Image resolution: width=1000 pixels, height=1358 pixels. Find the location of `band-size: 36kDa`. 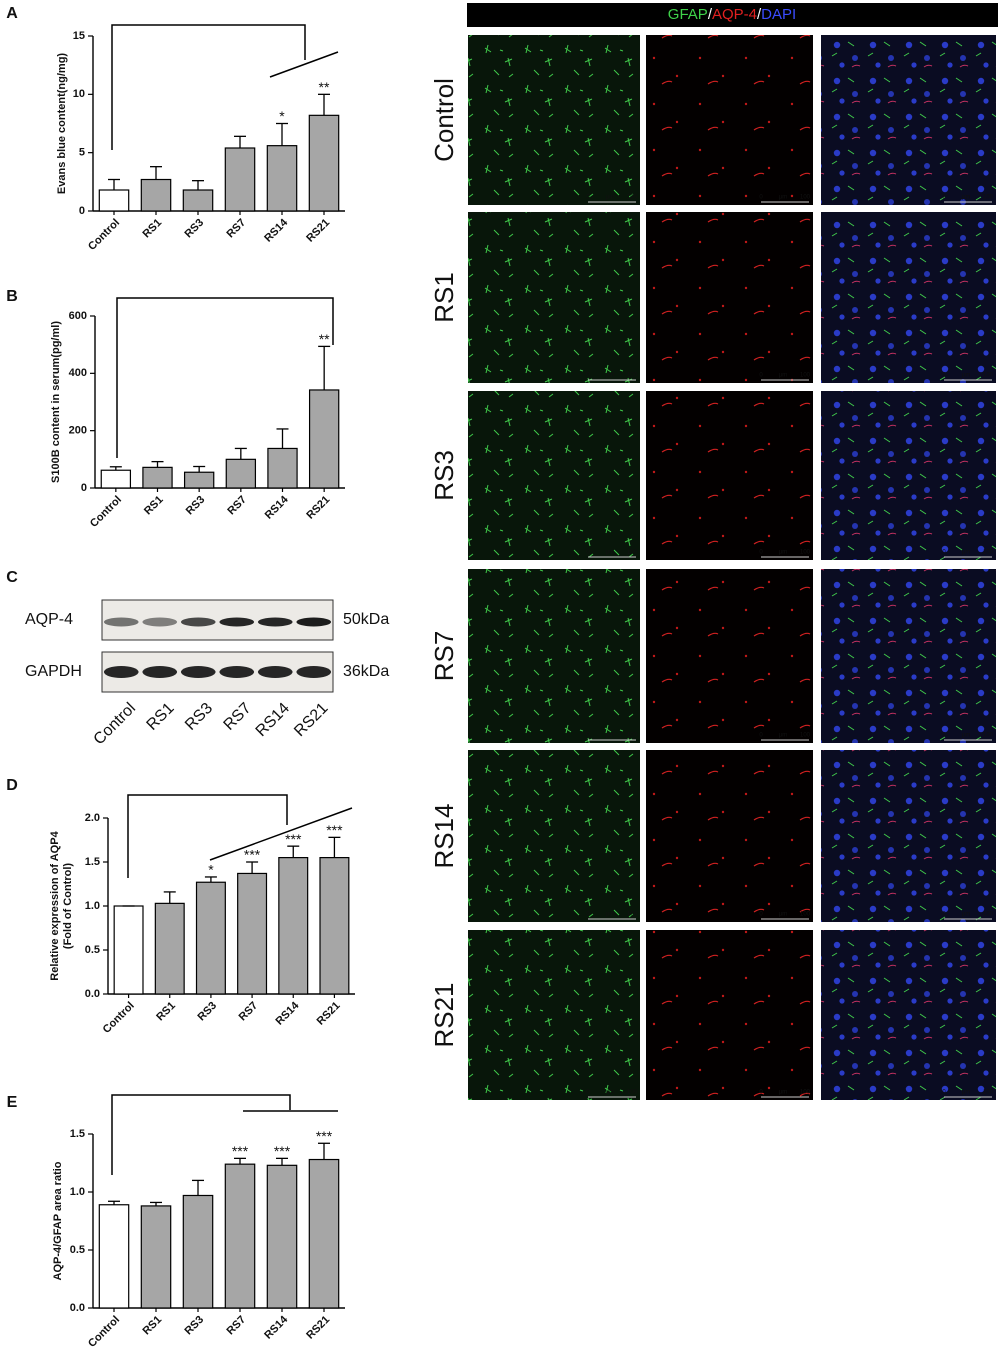

band-size: 36kDa is located at coordinates (366, 671).